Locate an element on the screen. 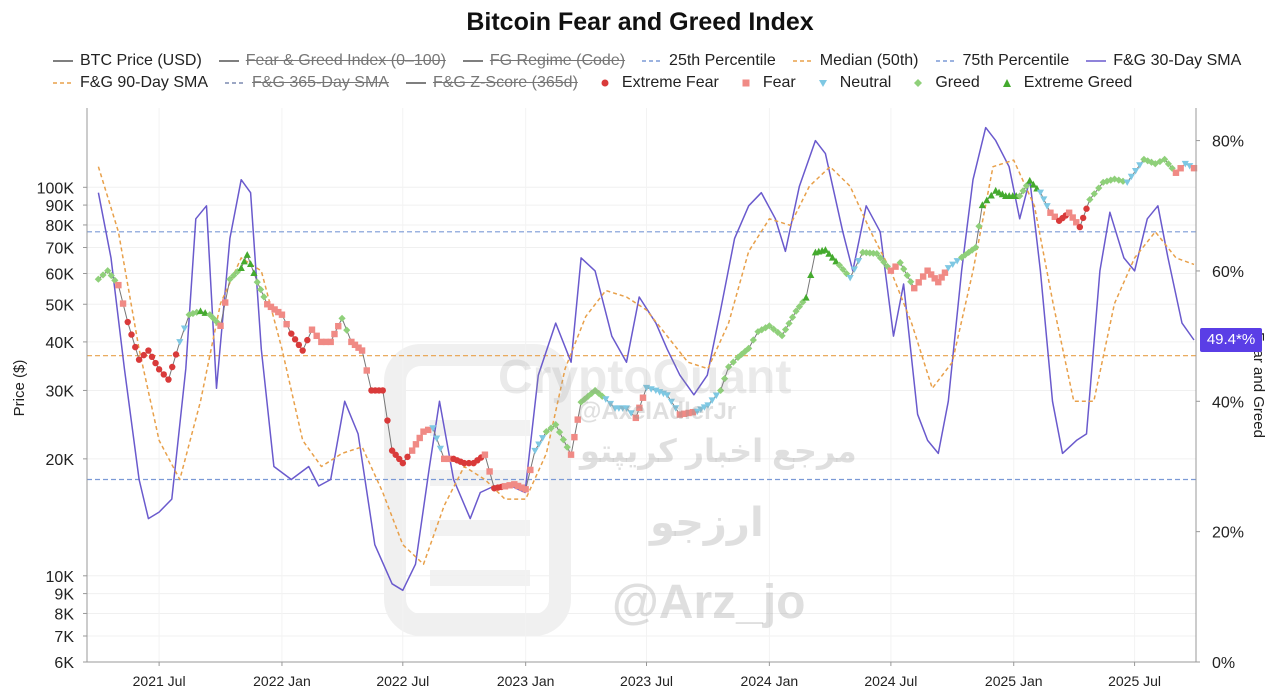  legend-item: 25th Percentile is located at coordinates (708, 61).